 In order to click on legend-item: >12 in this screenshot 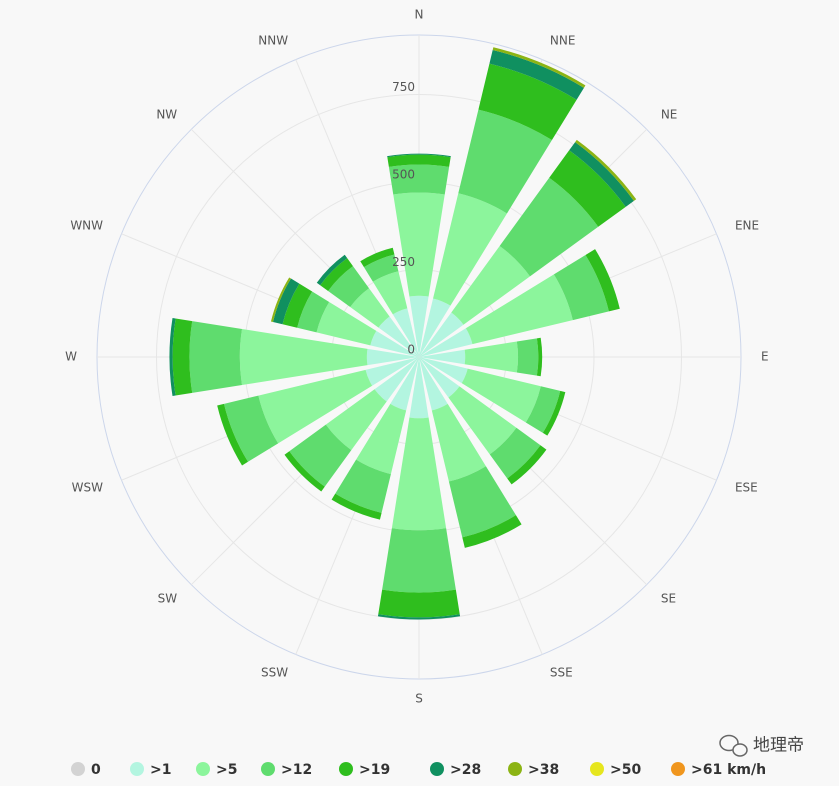, I will do `click(286, 770)`.